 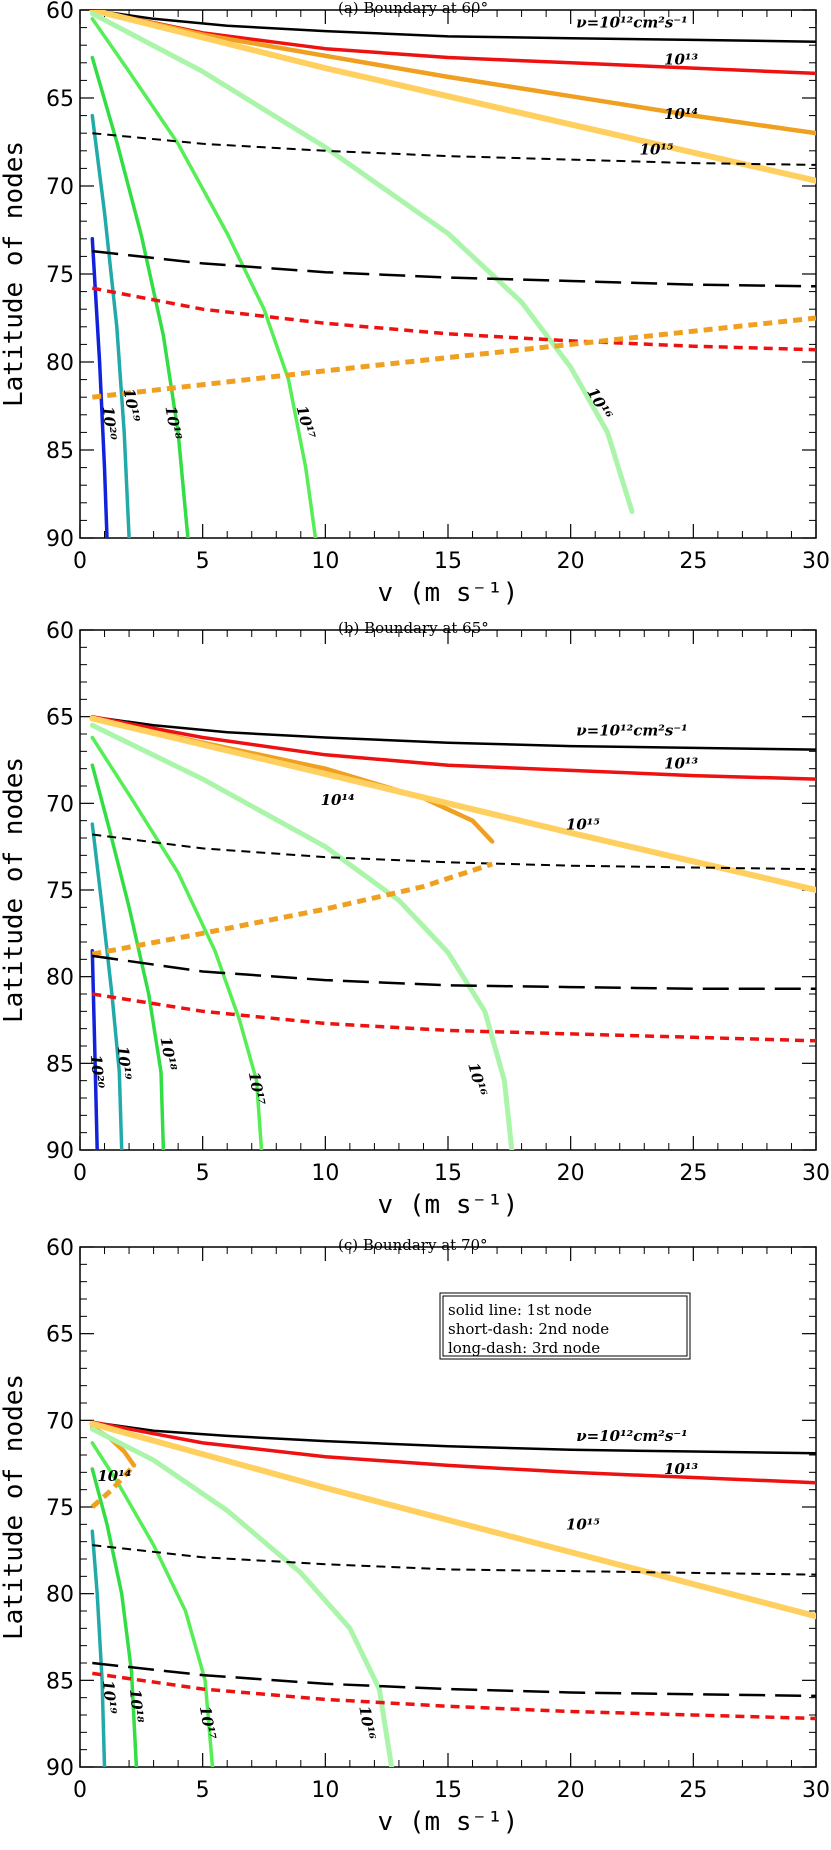 I want to click on y-tick-label: 85, so click(x=60, y=451).